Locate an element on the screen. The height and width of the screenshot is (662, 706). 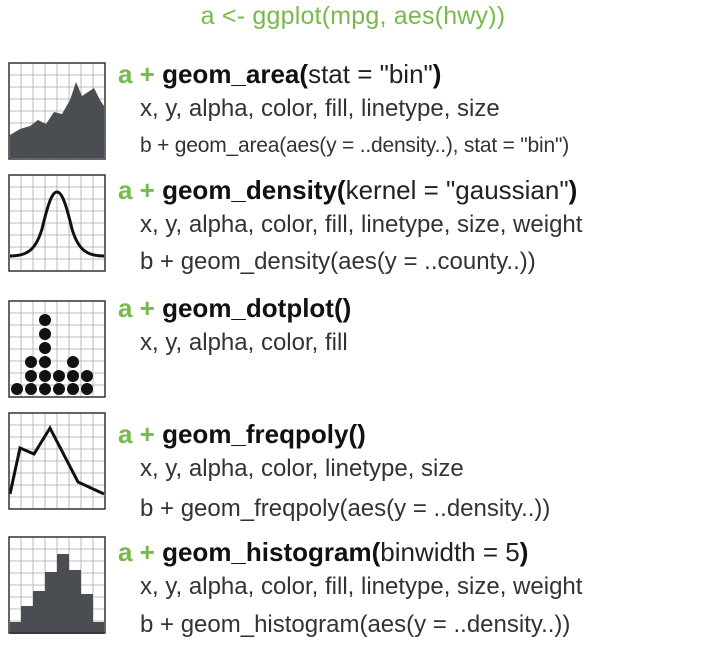
freqpoly-icon is located at coordinates (57, 461).